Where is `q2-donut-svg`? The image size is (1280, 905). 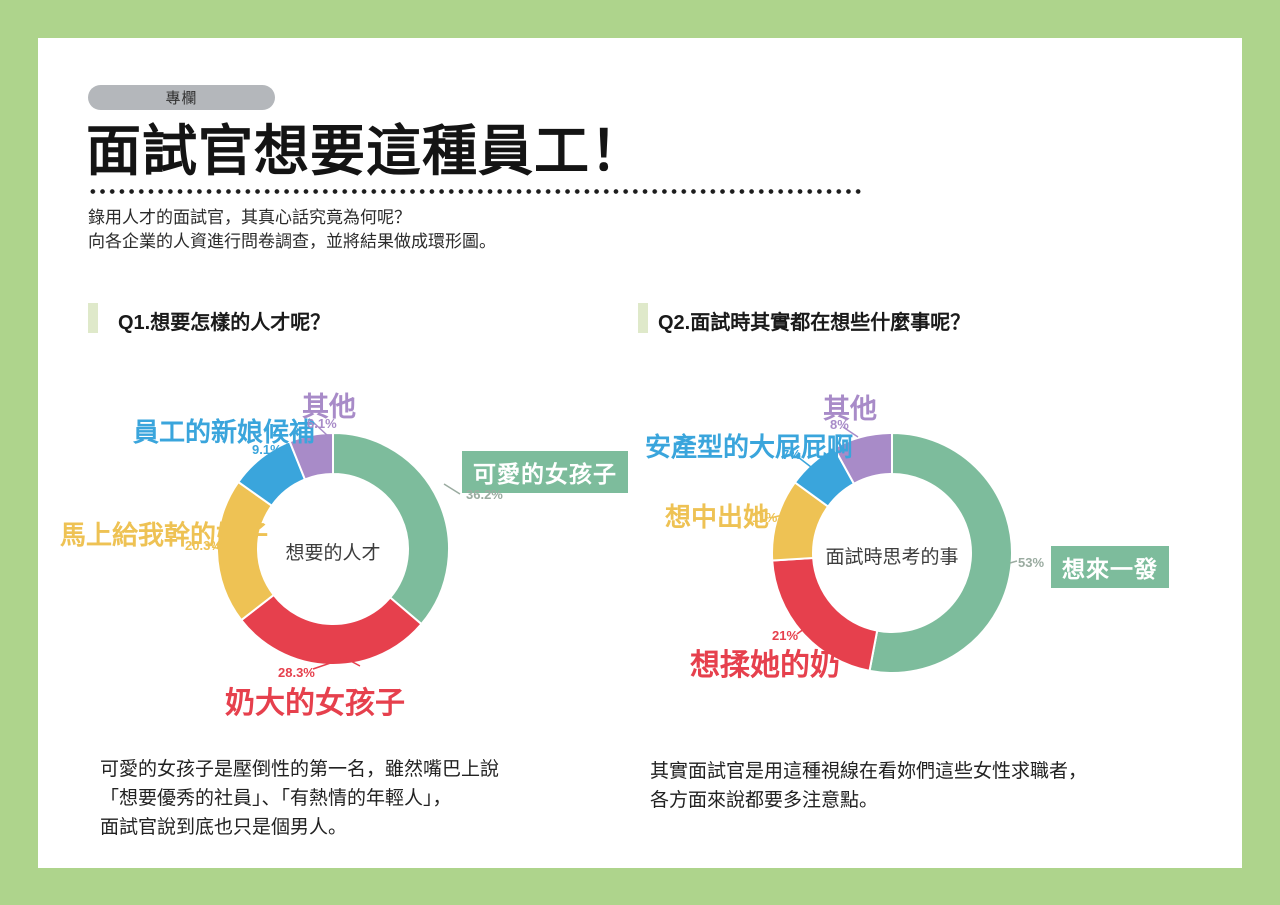
q2-donut-svg is located at coordinates (893, 550).